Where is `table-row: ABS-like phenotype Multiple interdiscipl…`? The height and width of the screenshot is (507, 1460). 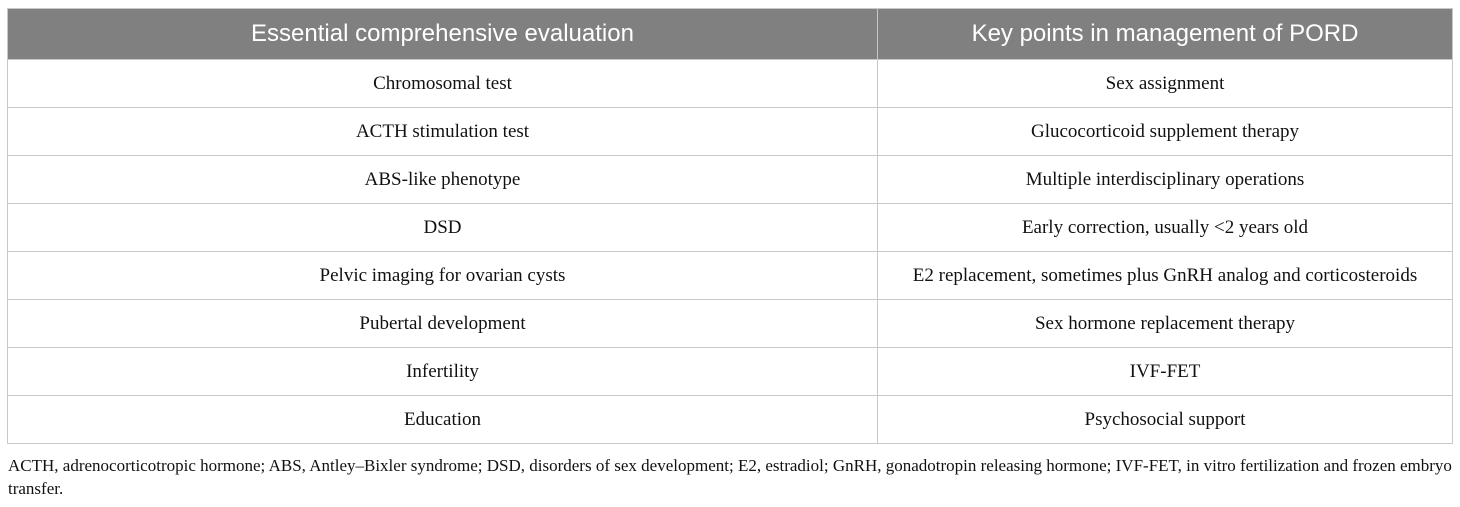
table-row: ABS-like phenotype Multiple interdiscipl… is located at coordinates (730, 179).